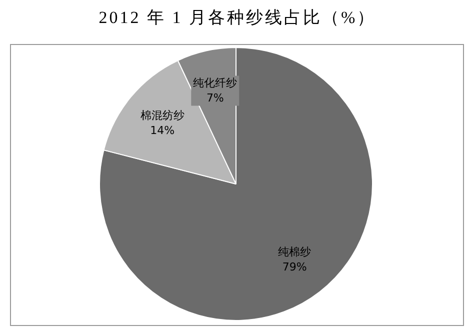 This screenshot has height=333, width=475. Describe the element at coordinates (295, 251) in the screenshot. I see `slice-label: 纯棉纱` at that location.